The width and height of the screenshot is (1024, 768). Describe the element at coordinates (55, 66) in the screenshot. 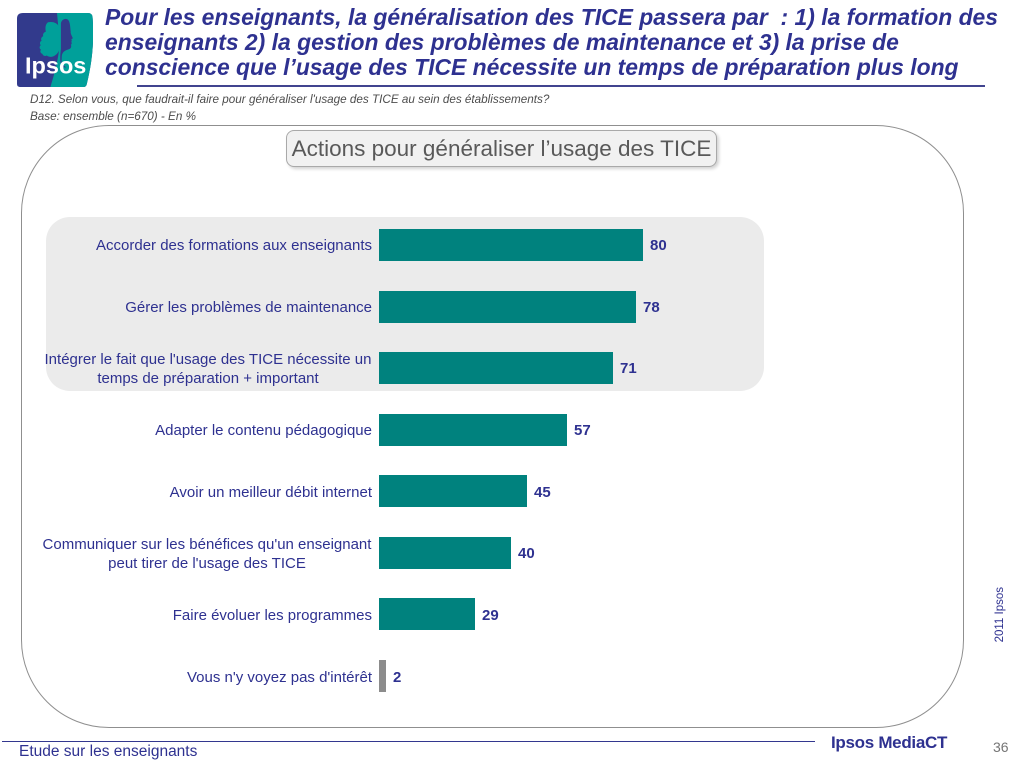

I see `svg-text: Ipsos` at that location.